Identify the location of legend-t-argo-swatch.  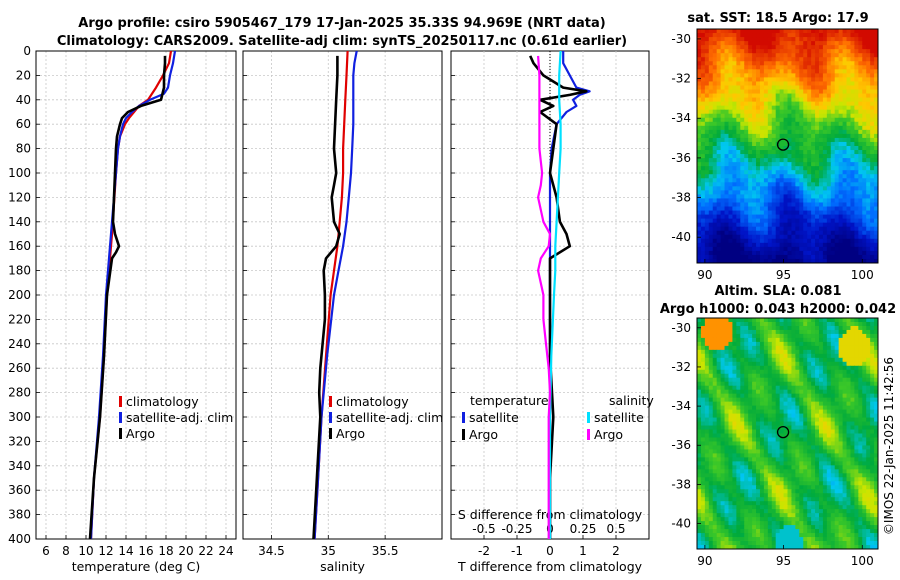
(463, 434).